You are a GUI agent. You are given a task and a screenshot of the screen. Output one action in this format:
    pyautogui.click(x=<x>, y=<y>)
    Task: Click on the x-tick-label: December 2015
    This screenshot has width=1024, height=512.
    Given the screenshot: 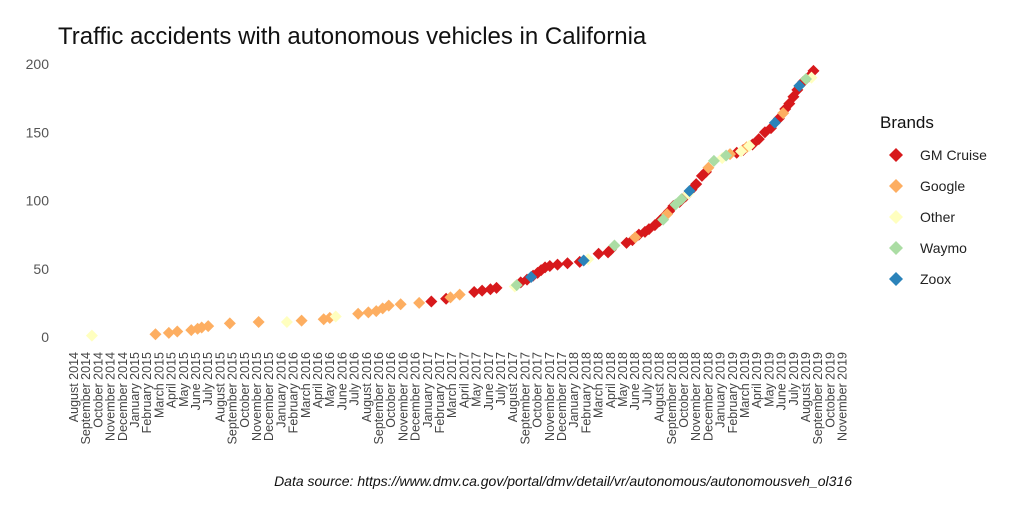 What is the action you would take?
    pyautogui.click(x=269, y=396)
    